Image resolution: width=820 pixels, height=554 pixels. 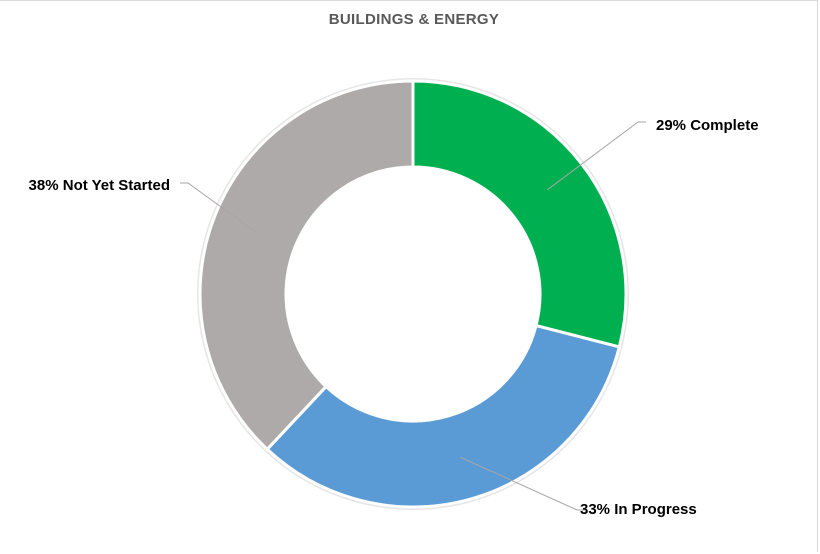 What do you see at coordinates (519, 214) in the screenshot?
I see `donut-slice-complete` at bounding box center [519, 214].